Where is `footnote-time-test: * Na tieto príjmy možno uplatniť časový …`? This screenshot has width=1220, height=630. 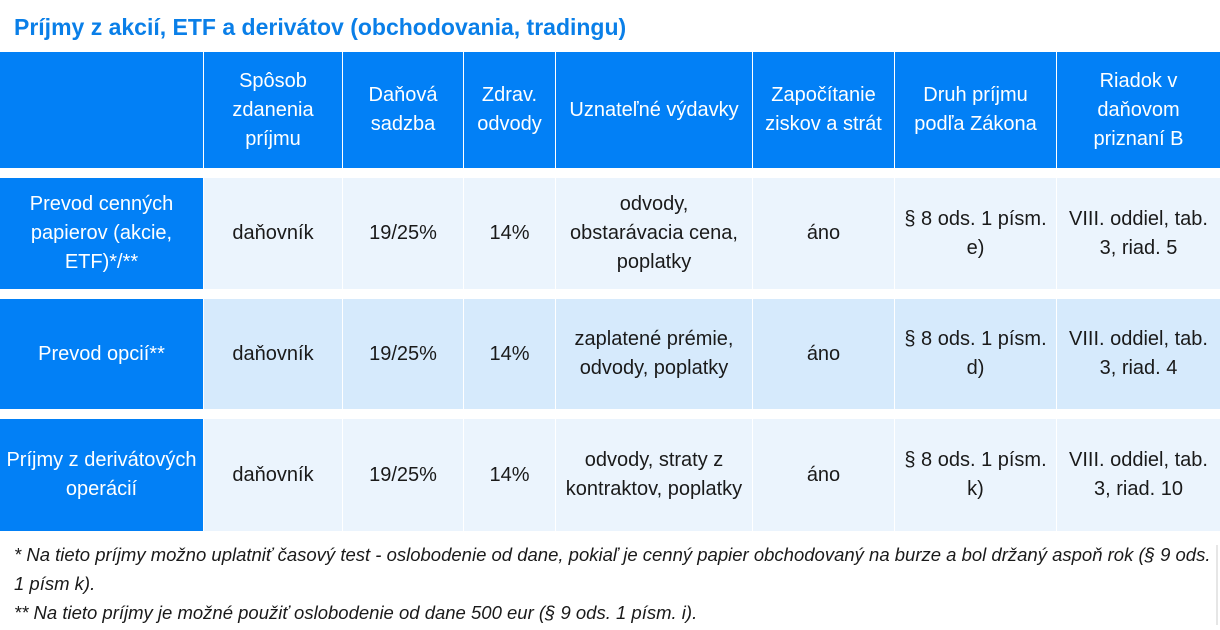
footnote-time-test: * Na tieto príjmy možno uplatniť časový … is located at coordinates (612, 569).